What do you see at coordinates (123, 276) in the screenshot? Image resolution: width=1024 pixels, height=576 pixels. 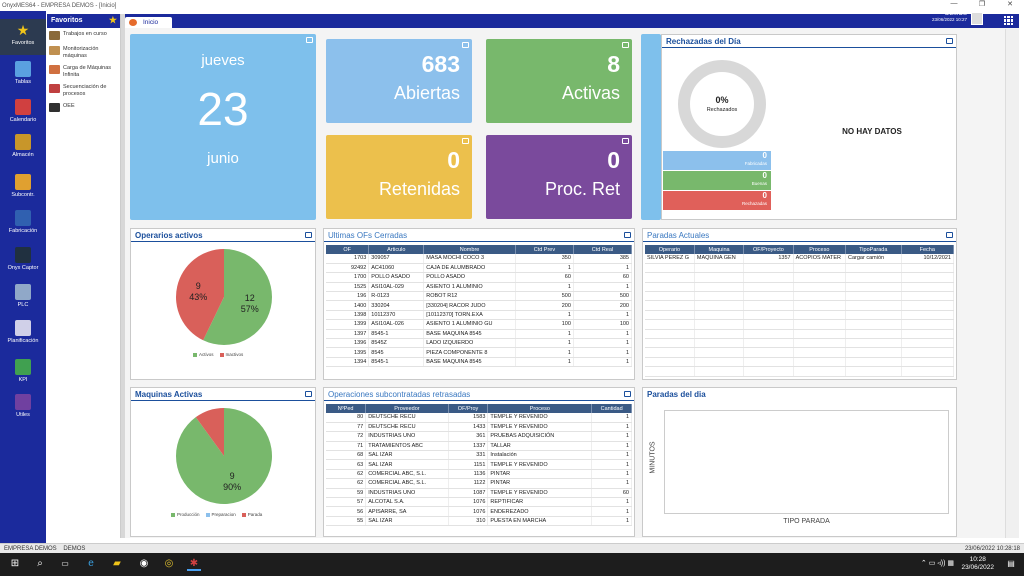 I see `panel-splitter` at bounding box center [123, 276].